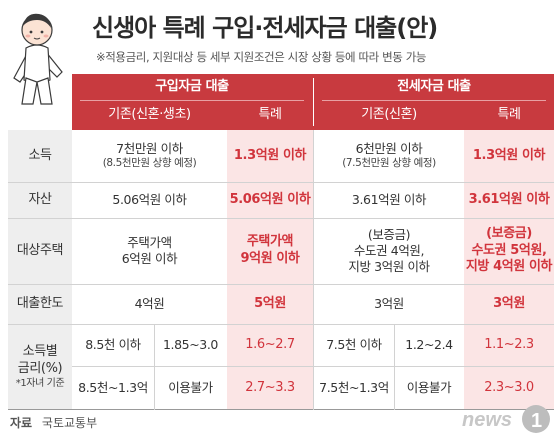 This screenshot has height=440, width=560. What do you see at coordinates (192, 86) in the screenshot?
I see `purchase-loan-header: 구입자금 대출` at bounding box center [192, 86].